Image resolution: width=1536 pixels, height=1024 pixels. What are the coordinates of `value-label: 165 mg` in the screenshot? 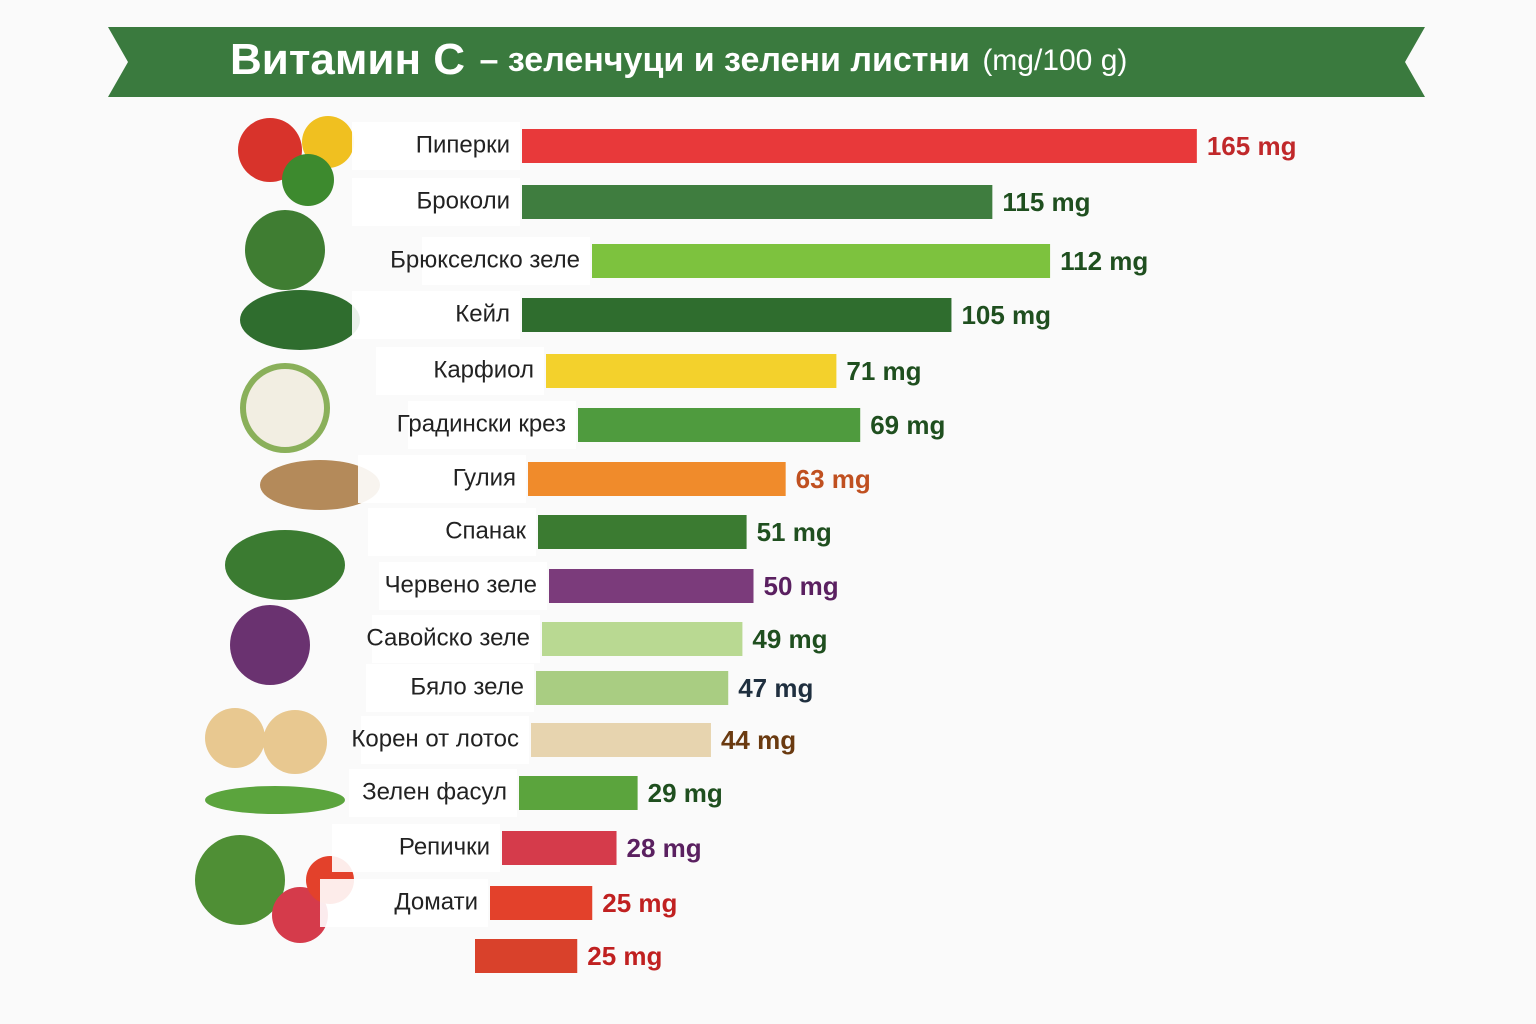 It's located at (1252, 146).